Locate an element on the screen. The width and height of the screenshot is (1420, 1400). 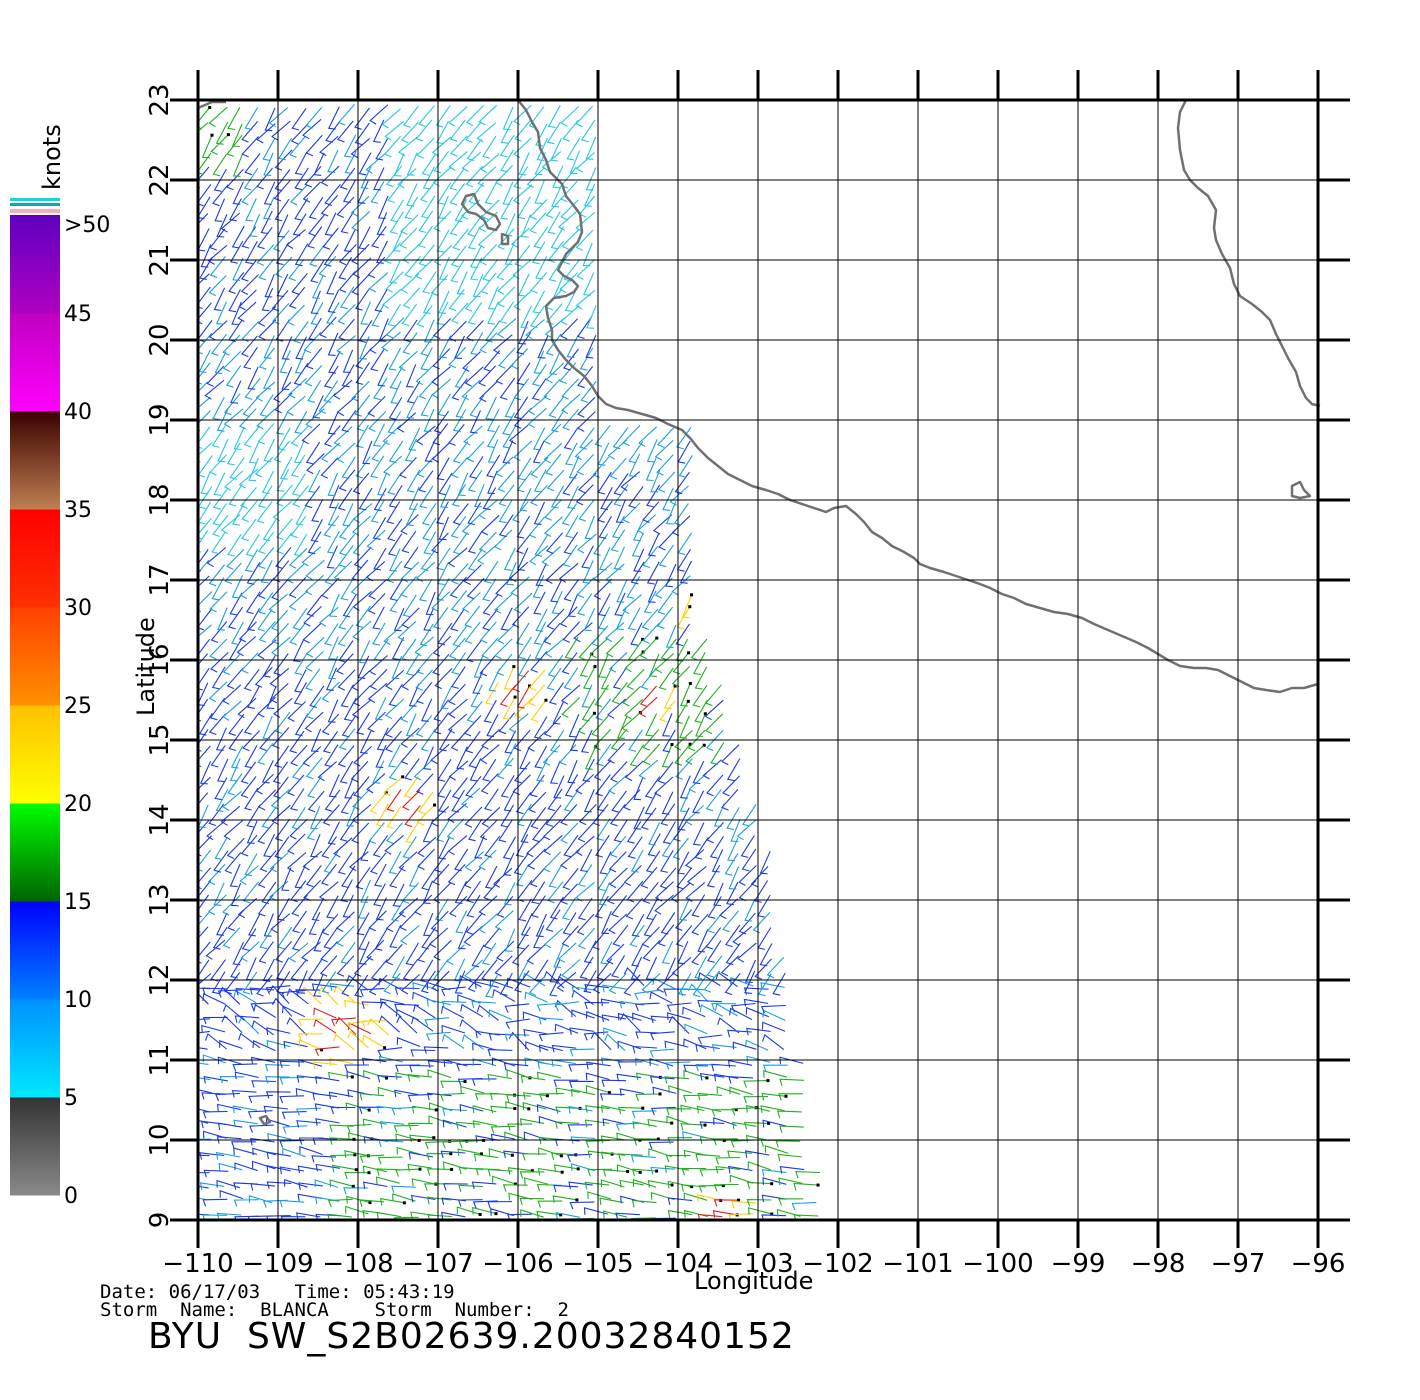
lat-tick-label: 13 is located at coordinates (160, 899).